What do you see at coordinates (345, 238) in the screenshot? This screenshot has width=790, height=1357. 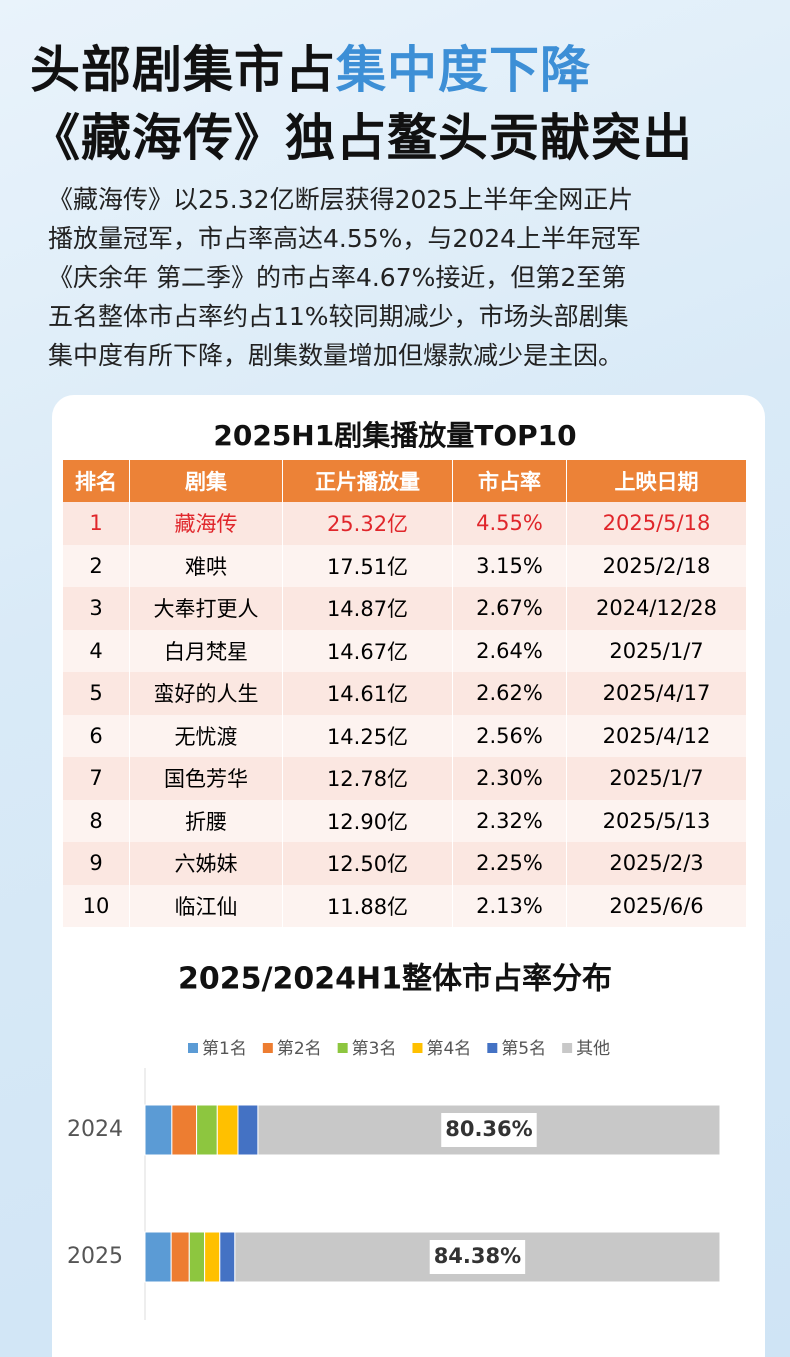 I see `intro-line: 播放量冠军，市占率高达4.55%，与2024上半年冠军` at bounding box center [345, 238].